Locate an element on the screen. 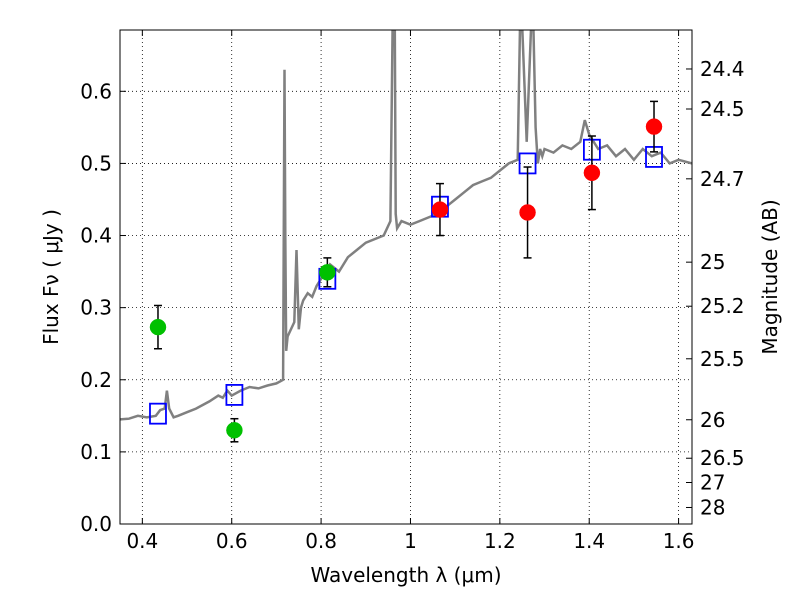  y-axis: 0.0 0.1 0.2 0.3 0.4 0.5 0.6 is located at coordinates (103, 307).